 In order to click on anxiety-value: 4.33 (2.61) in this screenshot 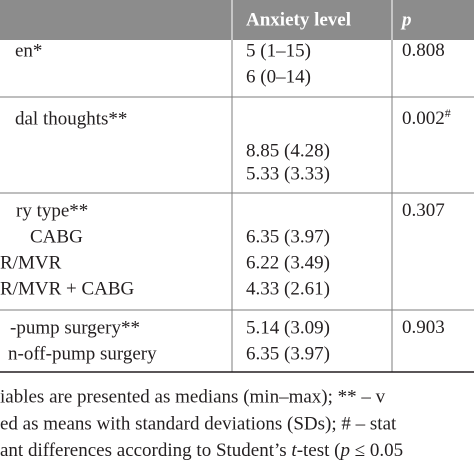, I will do `click(288, 288)`.